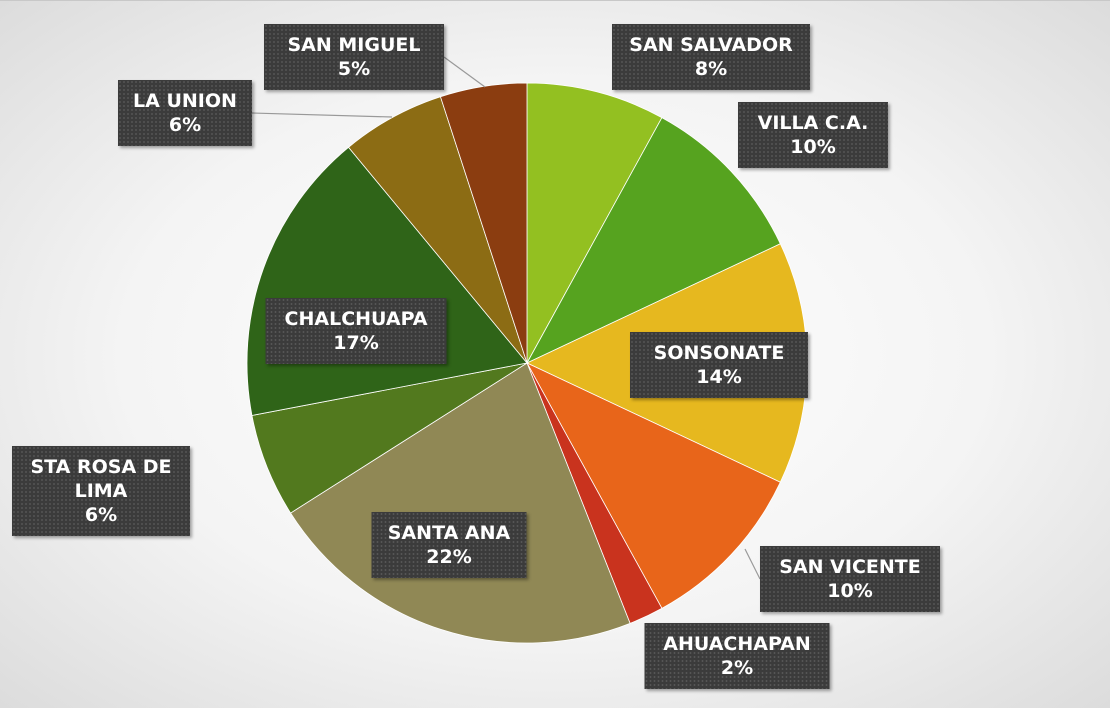 The image size is (1110, 709). What do you see at coordinates (719, 353) in the screenshot?
I see `category-label: SONSONATE` at bounding box center [719, 353].